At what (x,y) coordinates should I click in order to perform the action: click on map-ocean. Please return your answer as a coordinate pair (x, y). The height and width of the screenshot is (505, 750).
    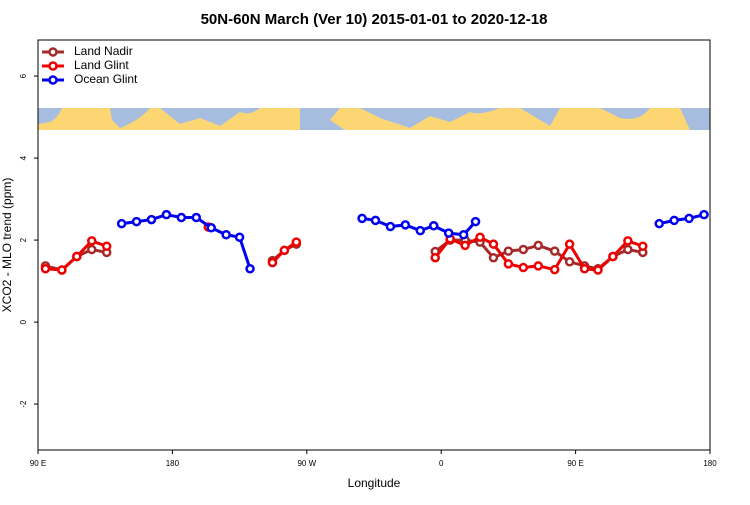
    Looking at the image, I should click on (374, 119).